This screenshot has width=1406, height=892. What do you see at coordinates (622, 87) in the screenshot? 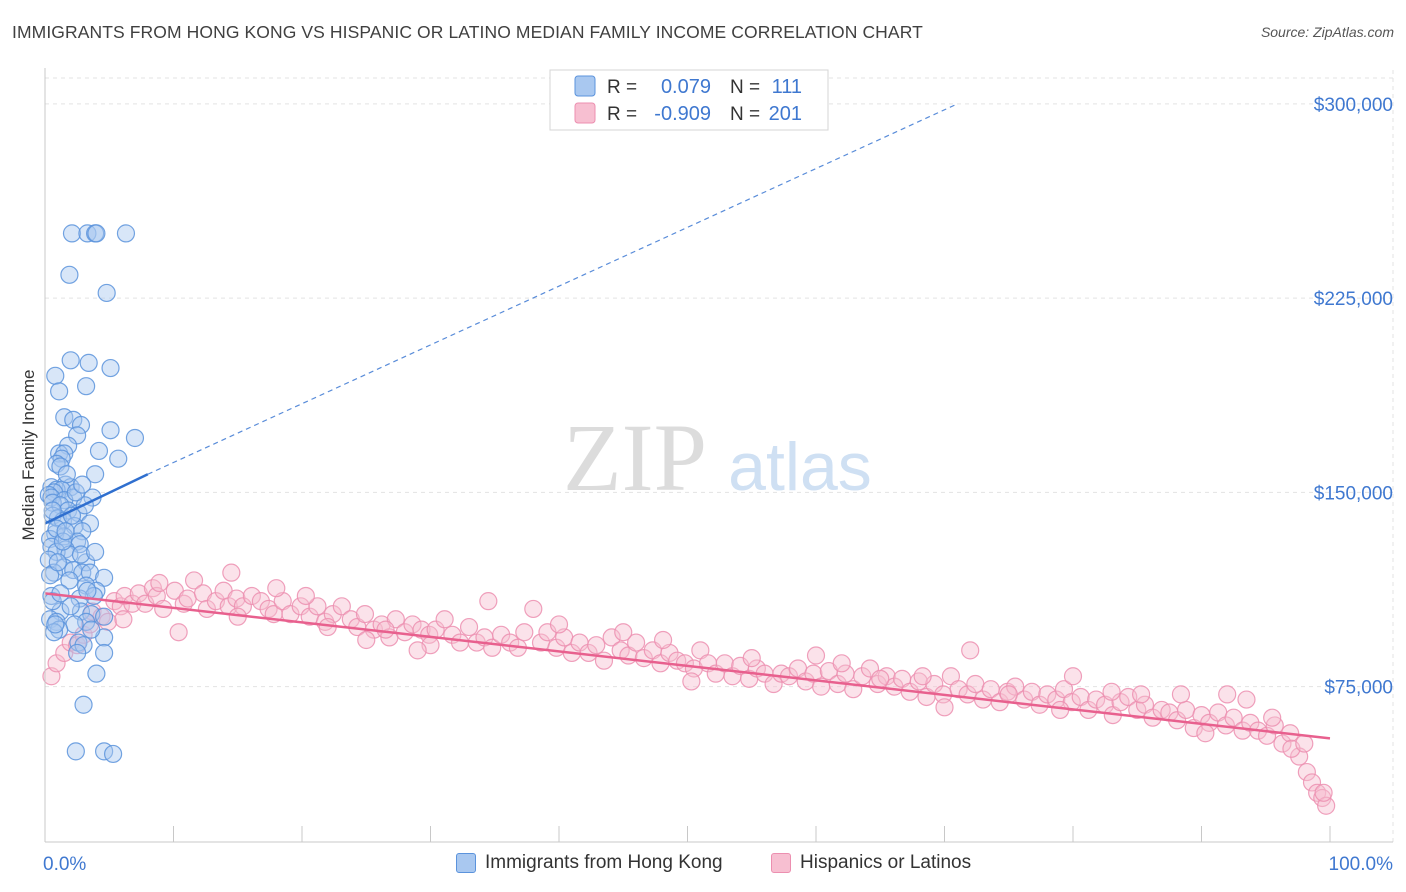
I see `stats-legend-r-label-1: R =` at bounding box center [622, 87].